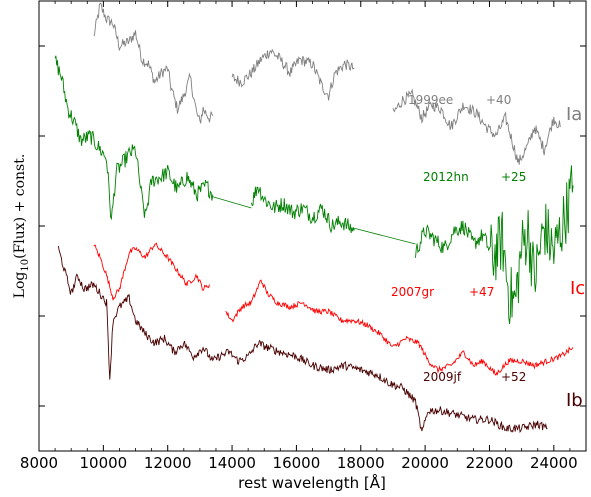 This screenshot has height=497, width=591. Describe the element at coordinates (513, 377) in the screenshot. I see `series-phase-2009jf: +52` at that location.